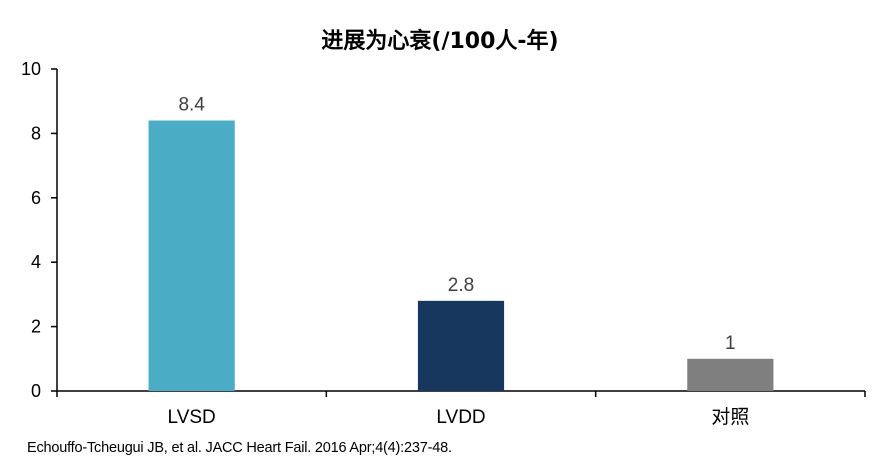 The image size is (885, 466). Describe the element at coordinates (730, 343) in the screenshot. I see `data-label: 1` at that location.